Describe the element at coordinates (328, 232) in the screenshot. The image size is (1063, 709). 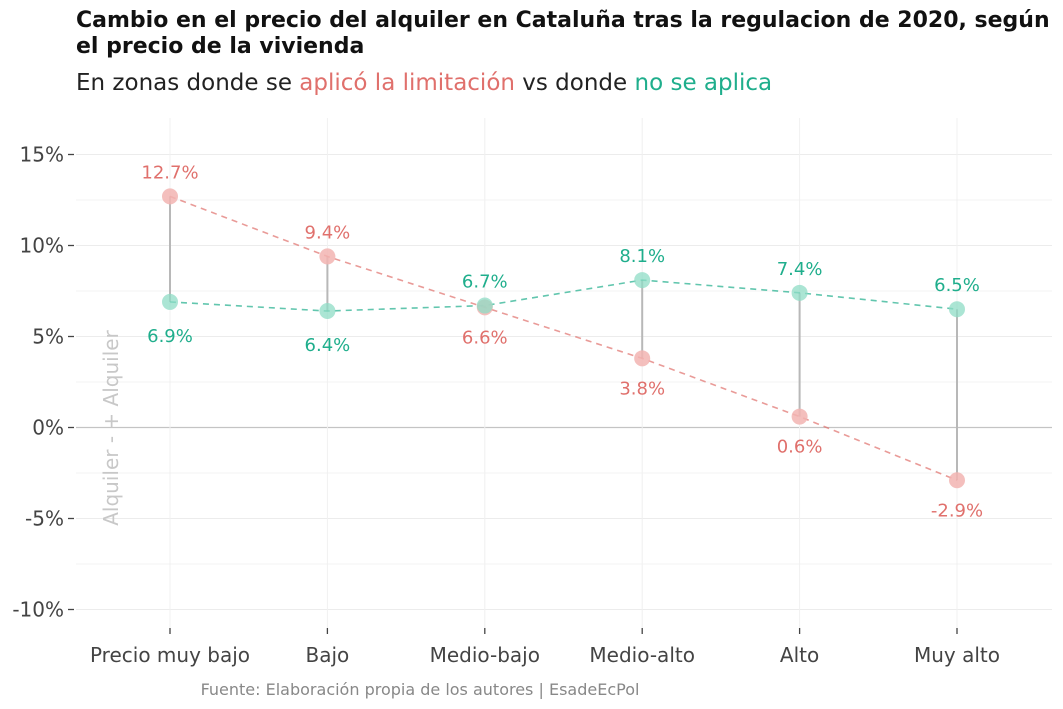
I see `limited-data-label: 9.4%` at that location.